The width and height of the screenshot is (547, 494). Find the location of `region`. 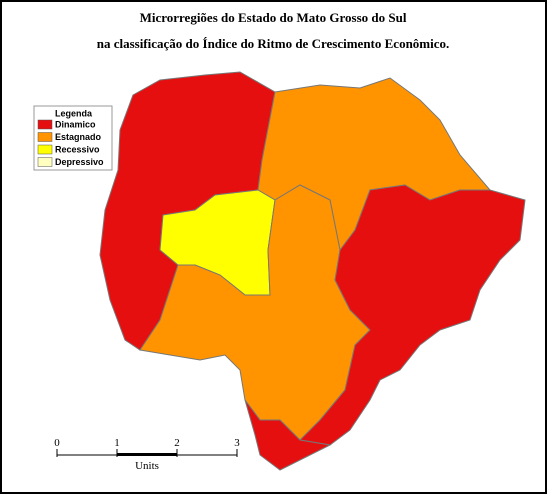

region is located at coordinates (288, 435).